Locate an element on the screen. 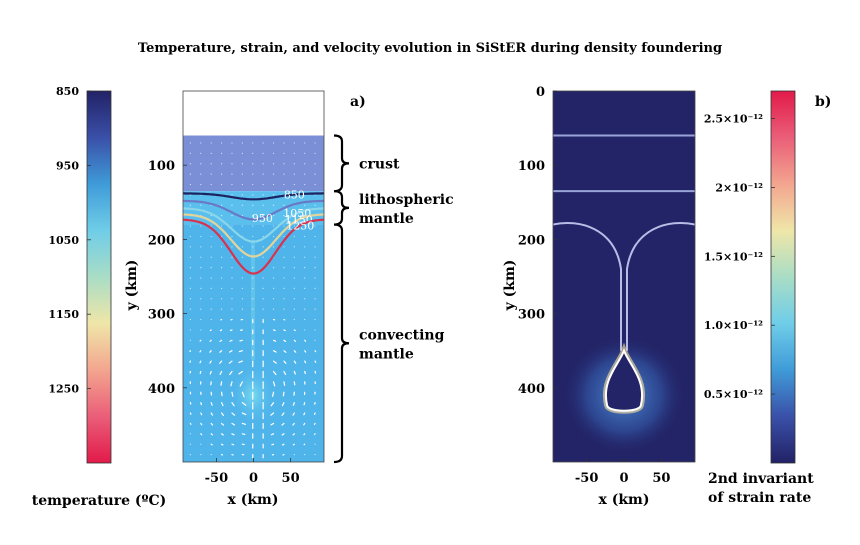 This screenshot has height=545, width=860. panel-b-y-tick-label: 400 is located at coordinates (531, 389).